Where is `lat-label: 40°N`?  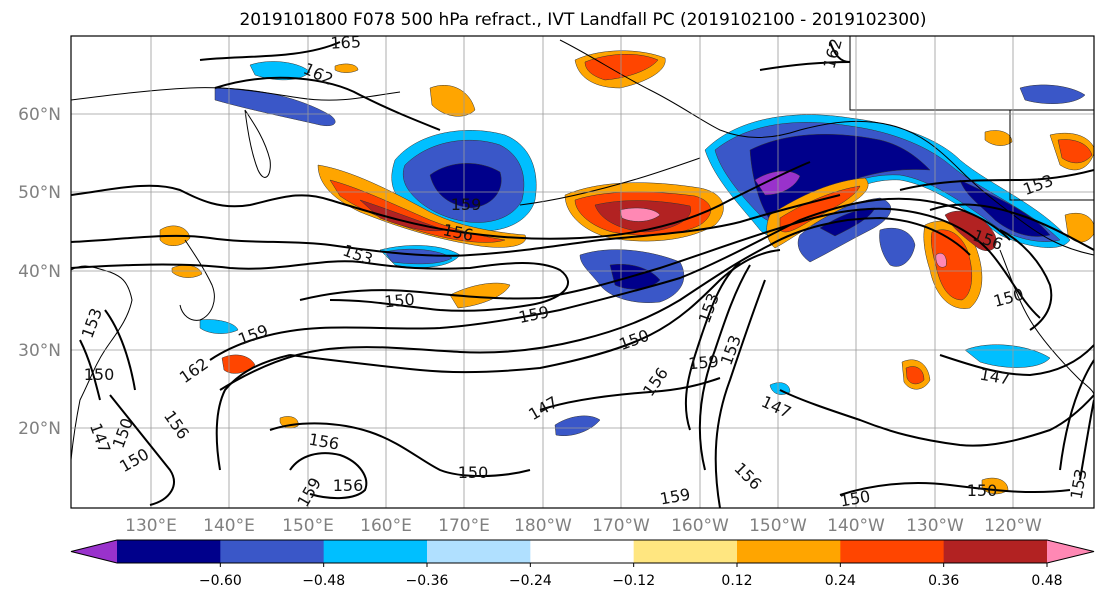
lat-label: 40°N is located at coordinates (39, 272).